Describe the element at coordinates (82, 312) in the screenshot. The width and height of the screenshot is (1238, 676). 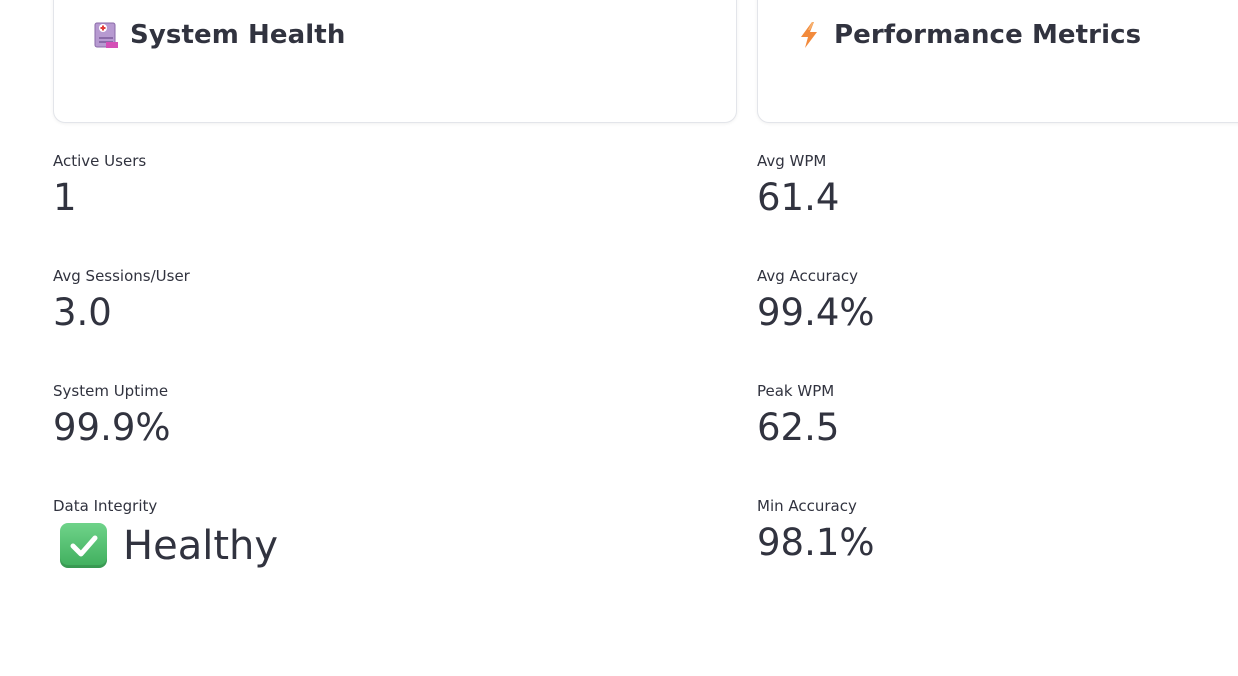
I see `metric-value: 3.0` at that location.